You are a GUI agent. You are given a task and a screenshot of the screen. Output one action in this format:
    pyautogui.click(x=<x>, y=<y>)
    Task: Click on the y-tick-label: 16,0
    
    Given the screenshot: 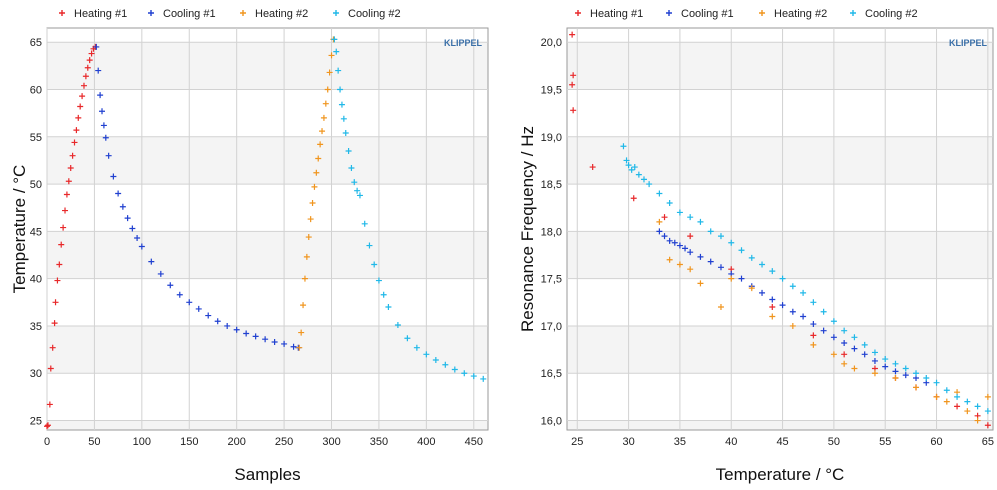 What is the action you would take?
    pyautogui.click(x=551, y=422)
    